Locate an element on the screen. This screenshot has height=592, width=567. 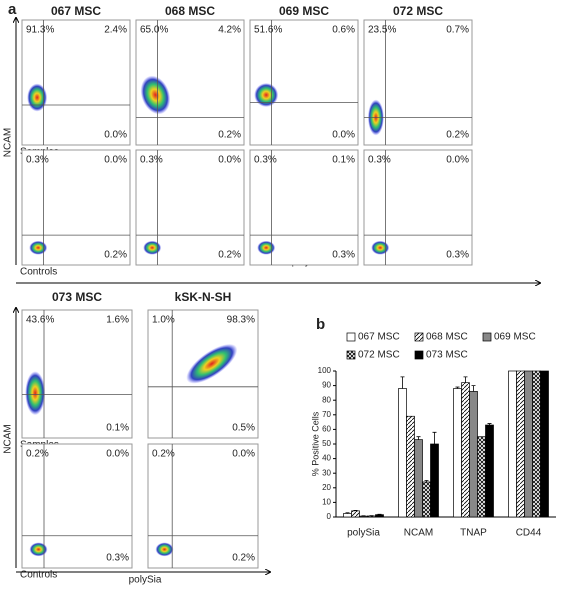
quadrant-value: 23.5% is located at coordinates (382, 30).